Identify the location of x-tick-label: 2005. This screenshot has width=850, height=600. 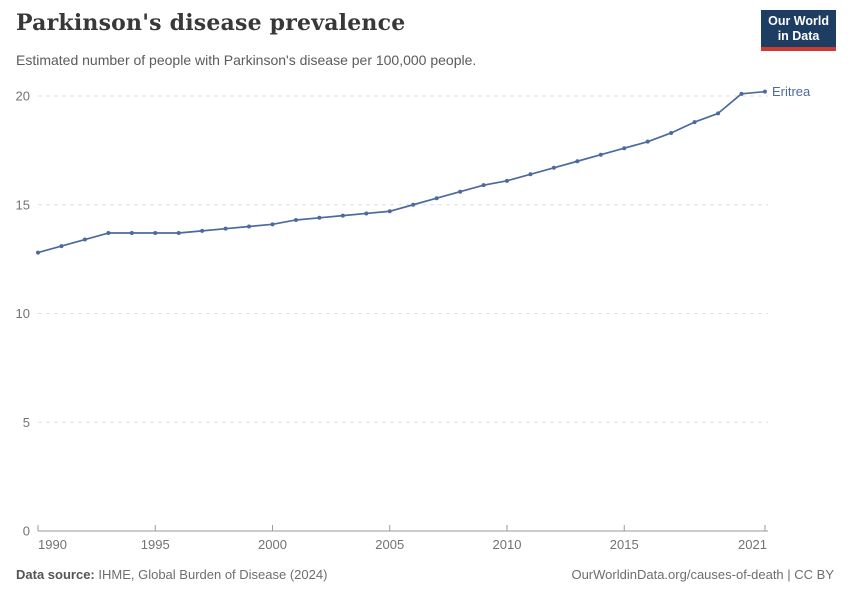
(389, 544).